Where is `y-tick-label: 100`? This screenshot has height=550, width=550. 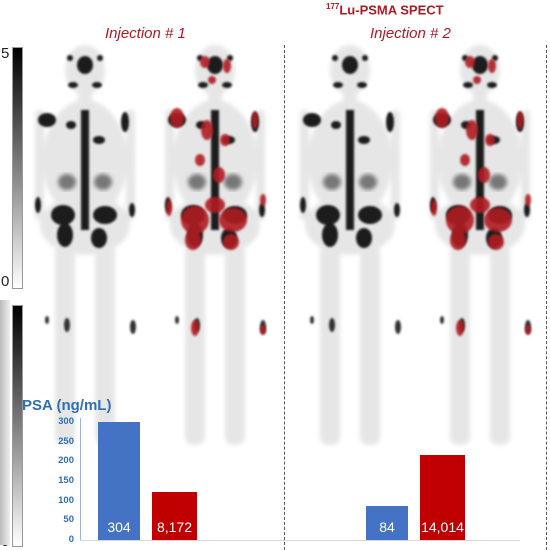 y-tick-label: 100 is located at coordinates (66, 500).